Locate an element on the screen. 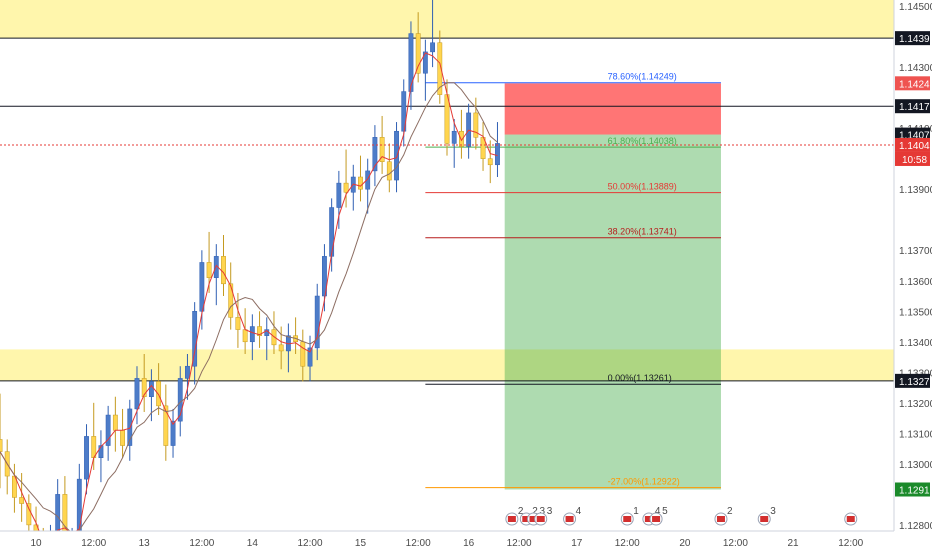  price-tag: 1.14079 is located at coordinates (915, 136).